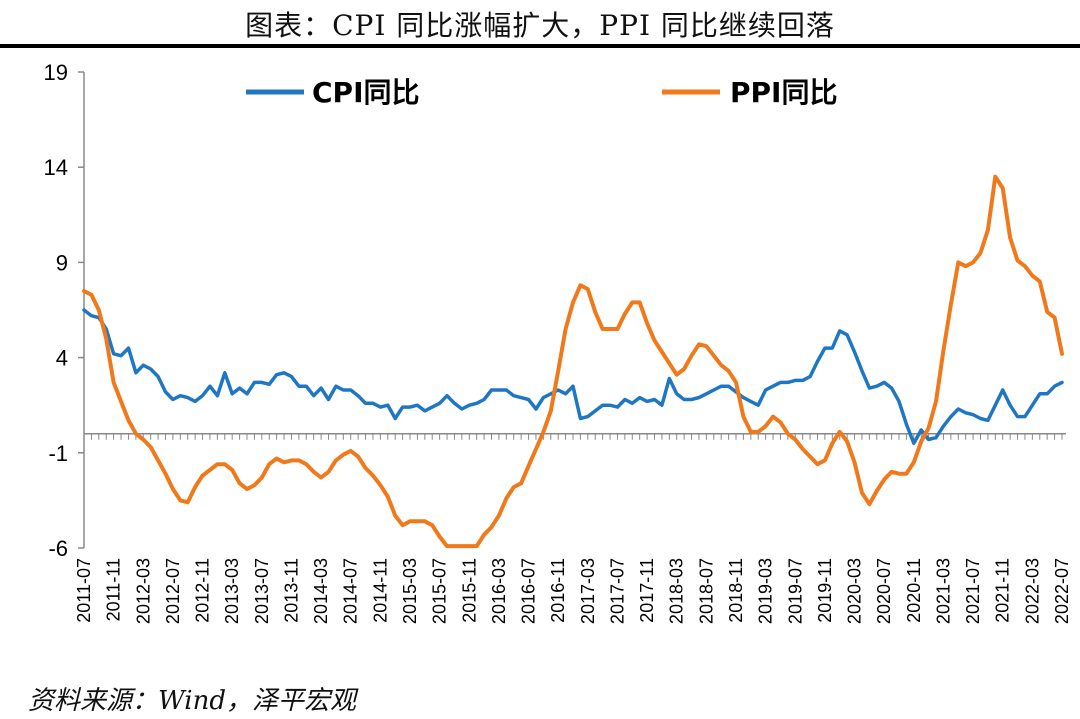  Describe the element at coordinates (558, 590) in the screenshot. I see `x-tick-label: 2016-11` at that location.